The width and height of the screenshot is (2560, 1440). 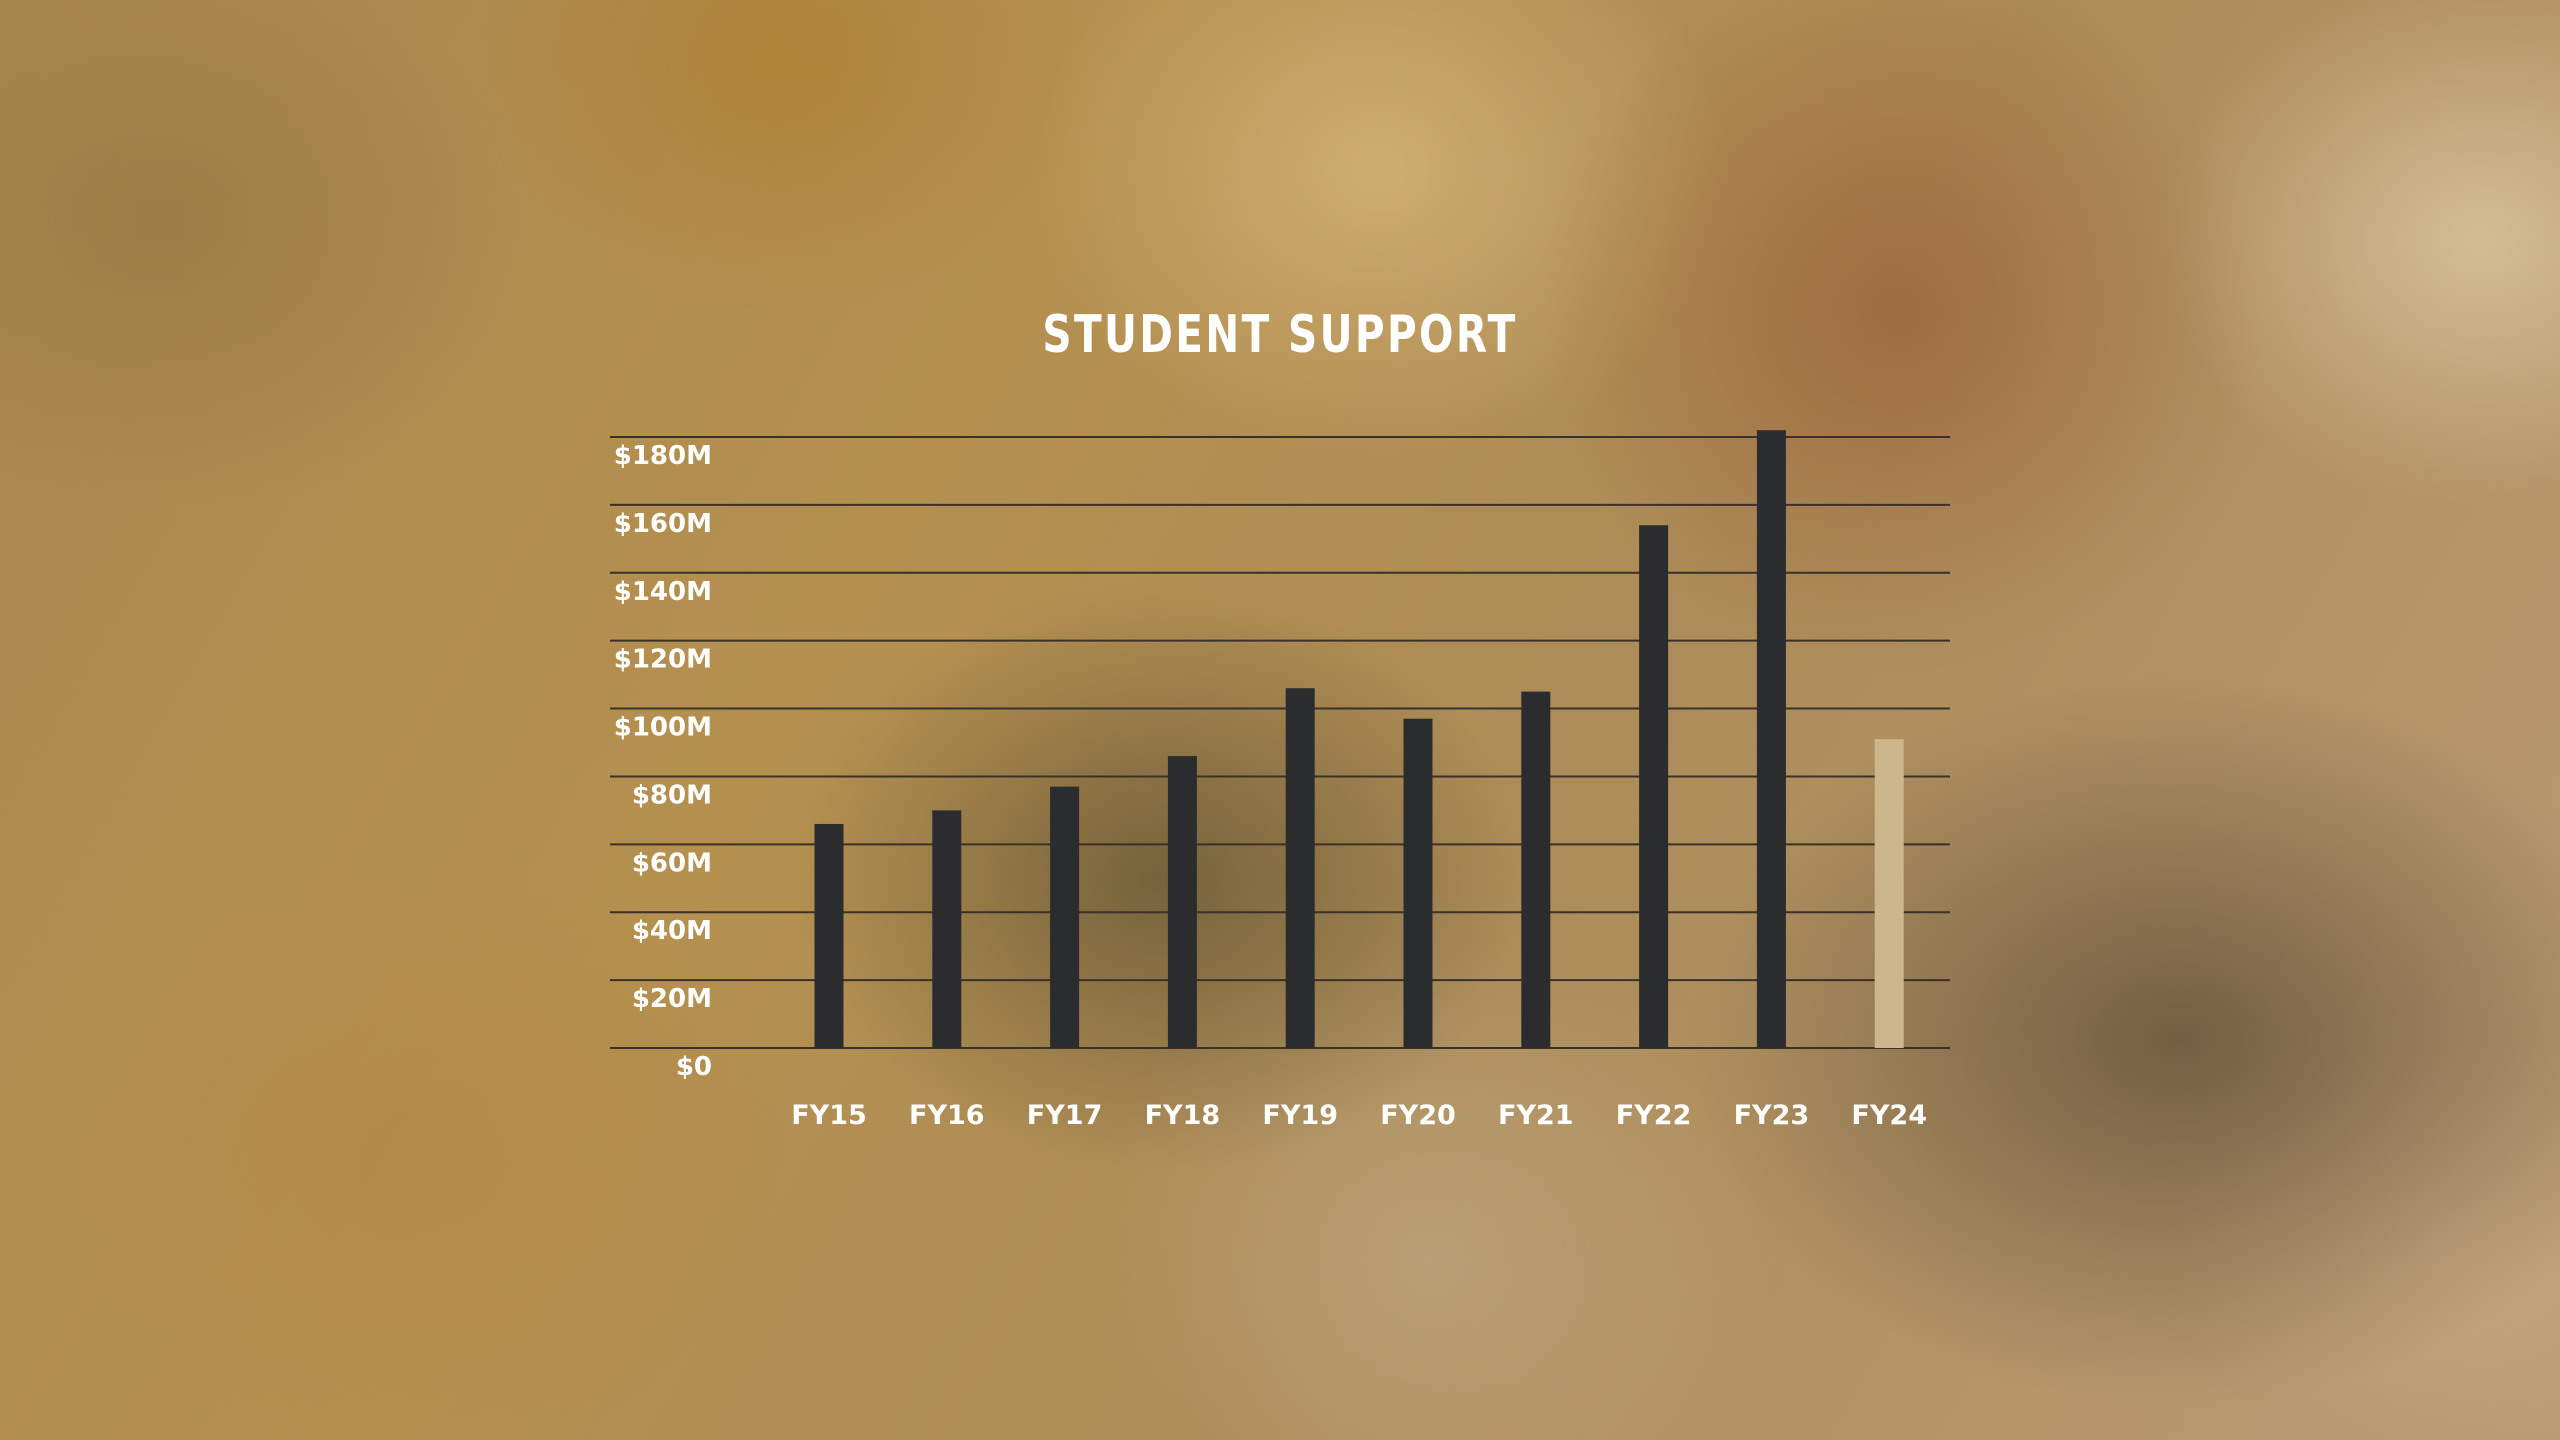 What do you see at coordinates (1772, 1115) in the screenshot?
I see `x-tick-label-fy23: FY23` at bounding box center [1772, 1115].